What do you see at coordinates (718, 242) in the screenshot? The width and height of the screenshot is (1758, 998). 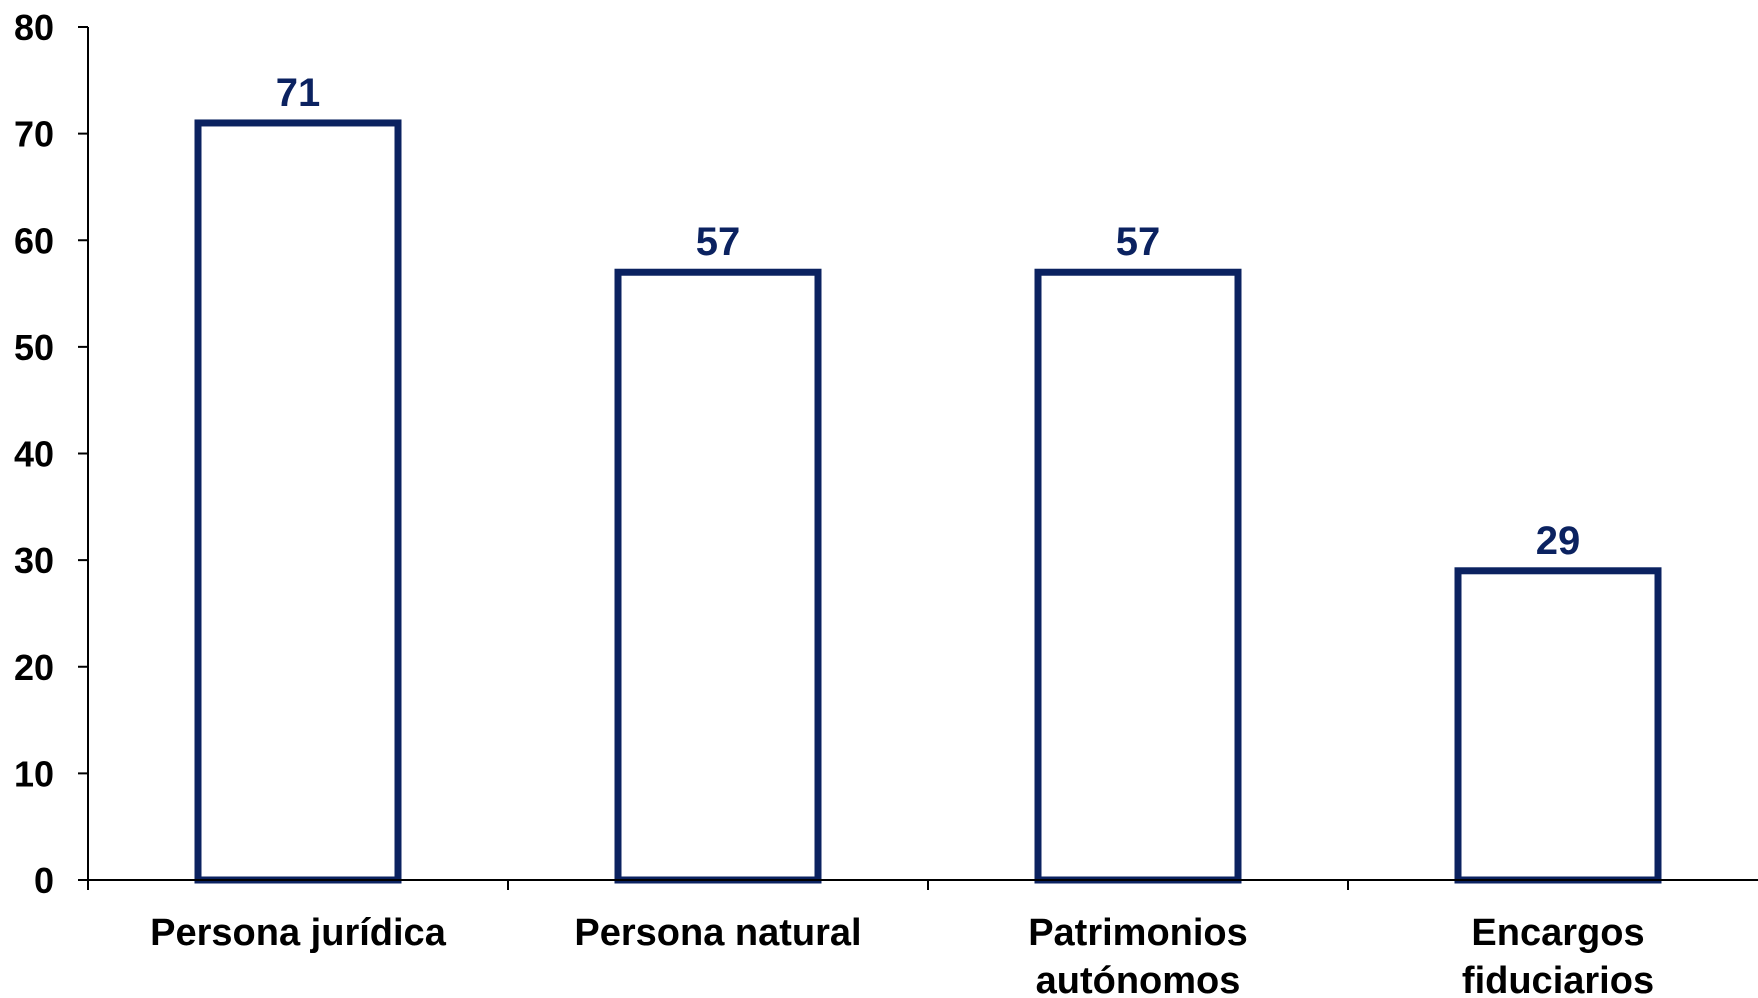 I see `data-label-1: 57` at bounding box center [718, 242].